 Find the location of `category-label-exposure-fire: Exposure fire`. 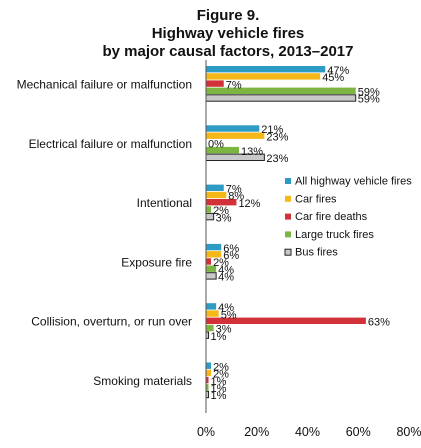

category-label-exposure-fire: Exposure fire is located at coordinates (156, 262).